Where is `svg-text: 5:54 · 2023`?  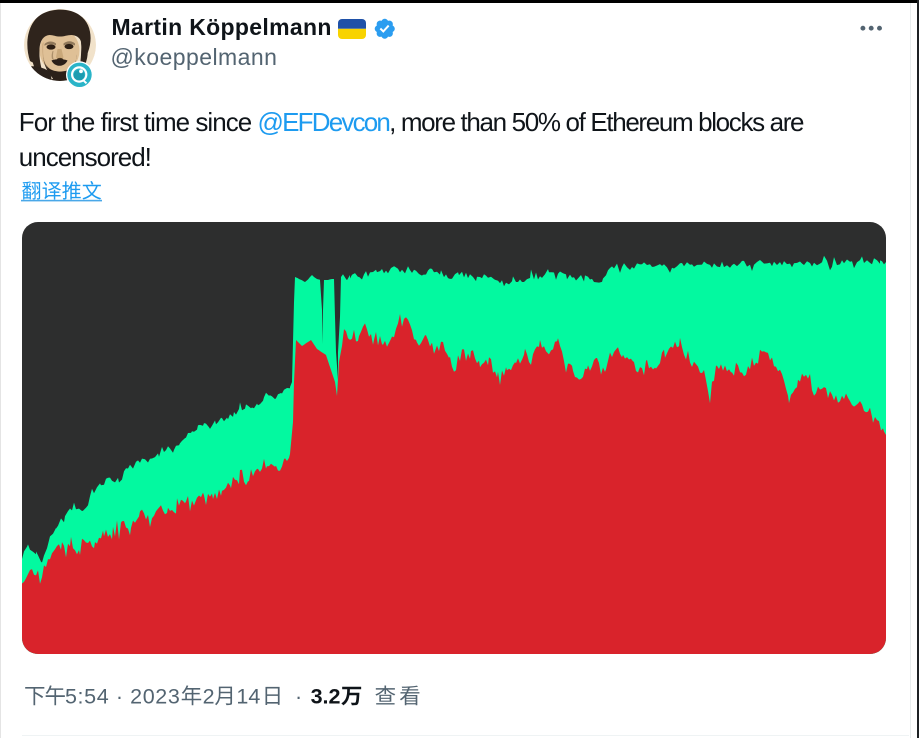
svg-text: 5:54 · 2023 is located at coordinates (122, 697).